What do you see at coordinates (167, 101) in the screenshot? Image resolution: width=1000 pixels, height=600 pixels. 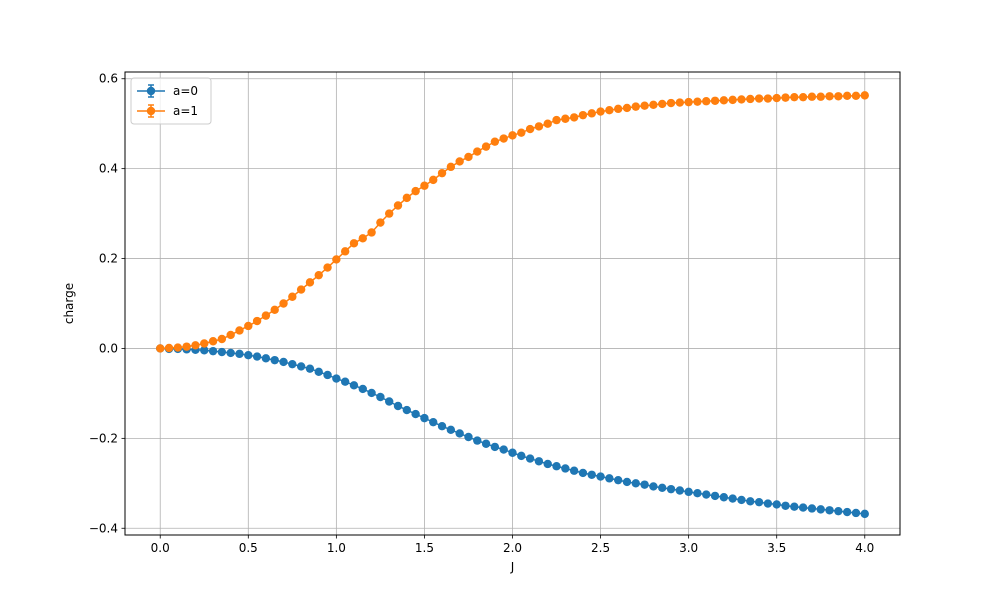 I see `legend-entries: a=0a=1` at bounding box center [167, 101].